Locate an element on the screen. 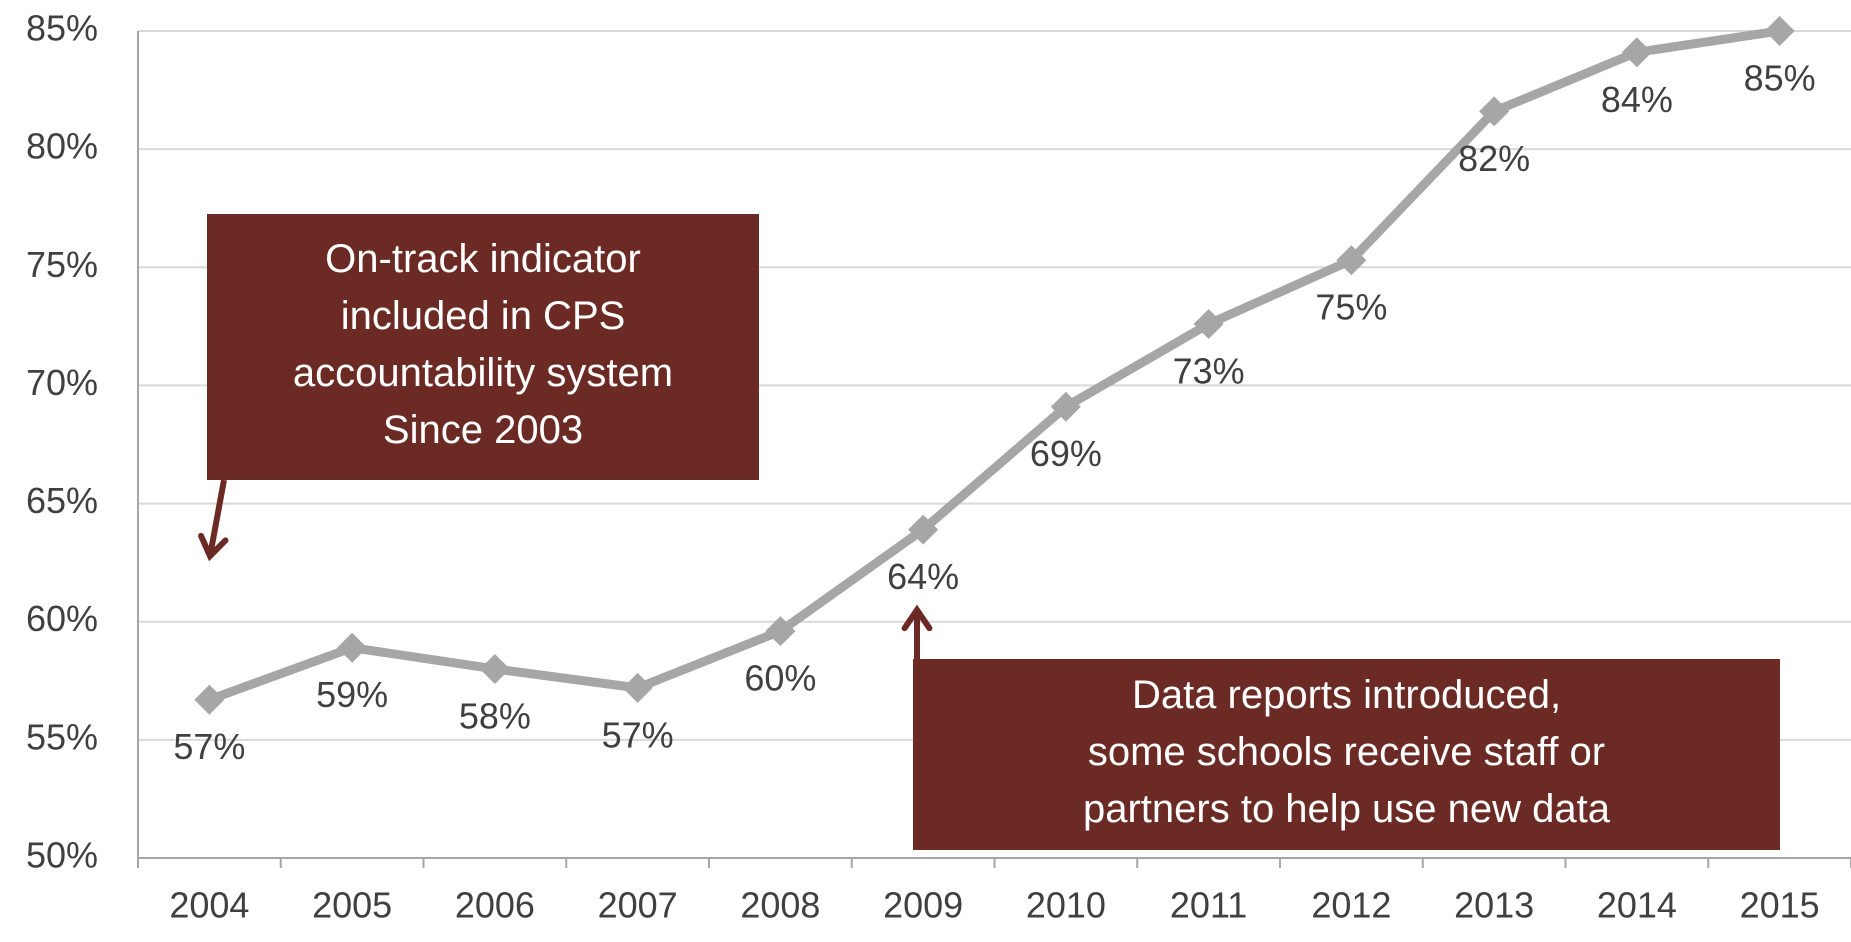 This screenshot has height=942, width=1851. value-label: 58% is located at coordinates (495, 715).